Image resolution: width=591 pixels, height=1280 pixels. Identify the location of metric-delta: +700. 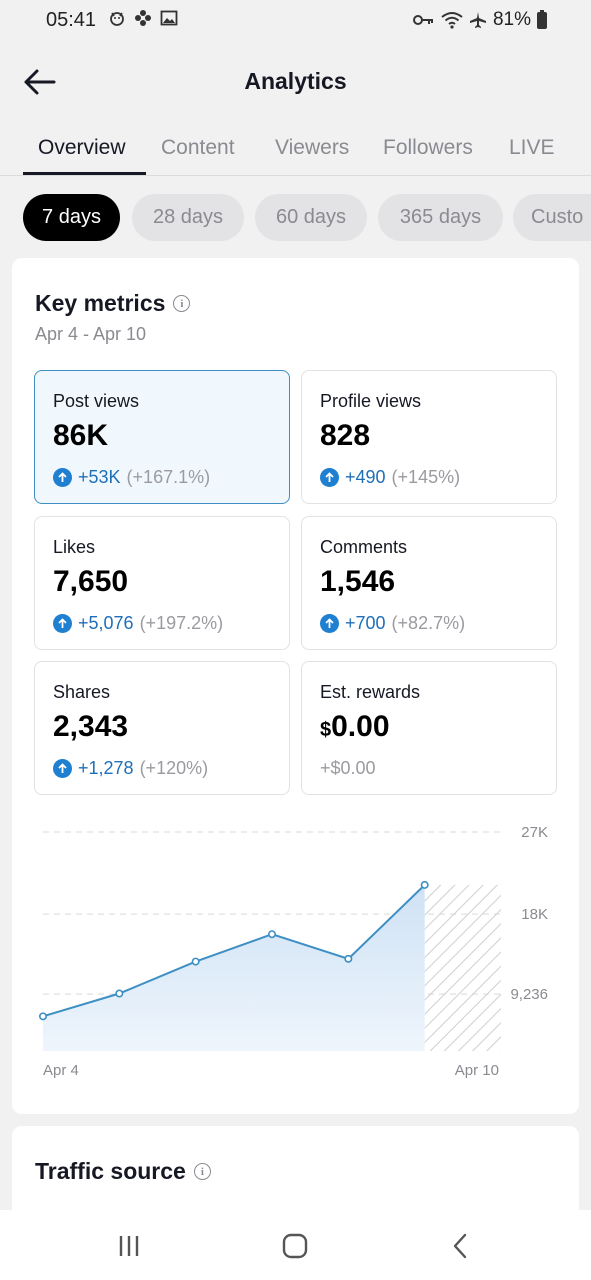
(365, 623).